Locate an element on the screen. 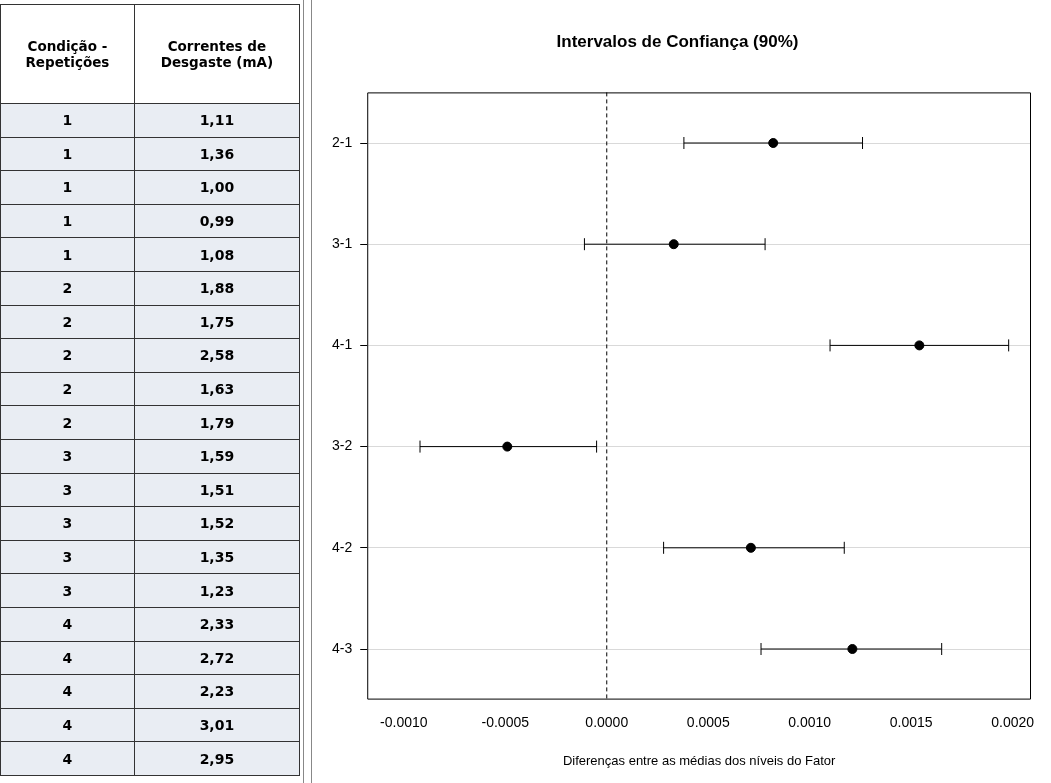 The height and width of the screenshot is (783, 1051). x-tick-label: 0.0015 is located at coordinates (911, 721).